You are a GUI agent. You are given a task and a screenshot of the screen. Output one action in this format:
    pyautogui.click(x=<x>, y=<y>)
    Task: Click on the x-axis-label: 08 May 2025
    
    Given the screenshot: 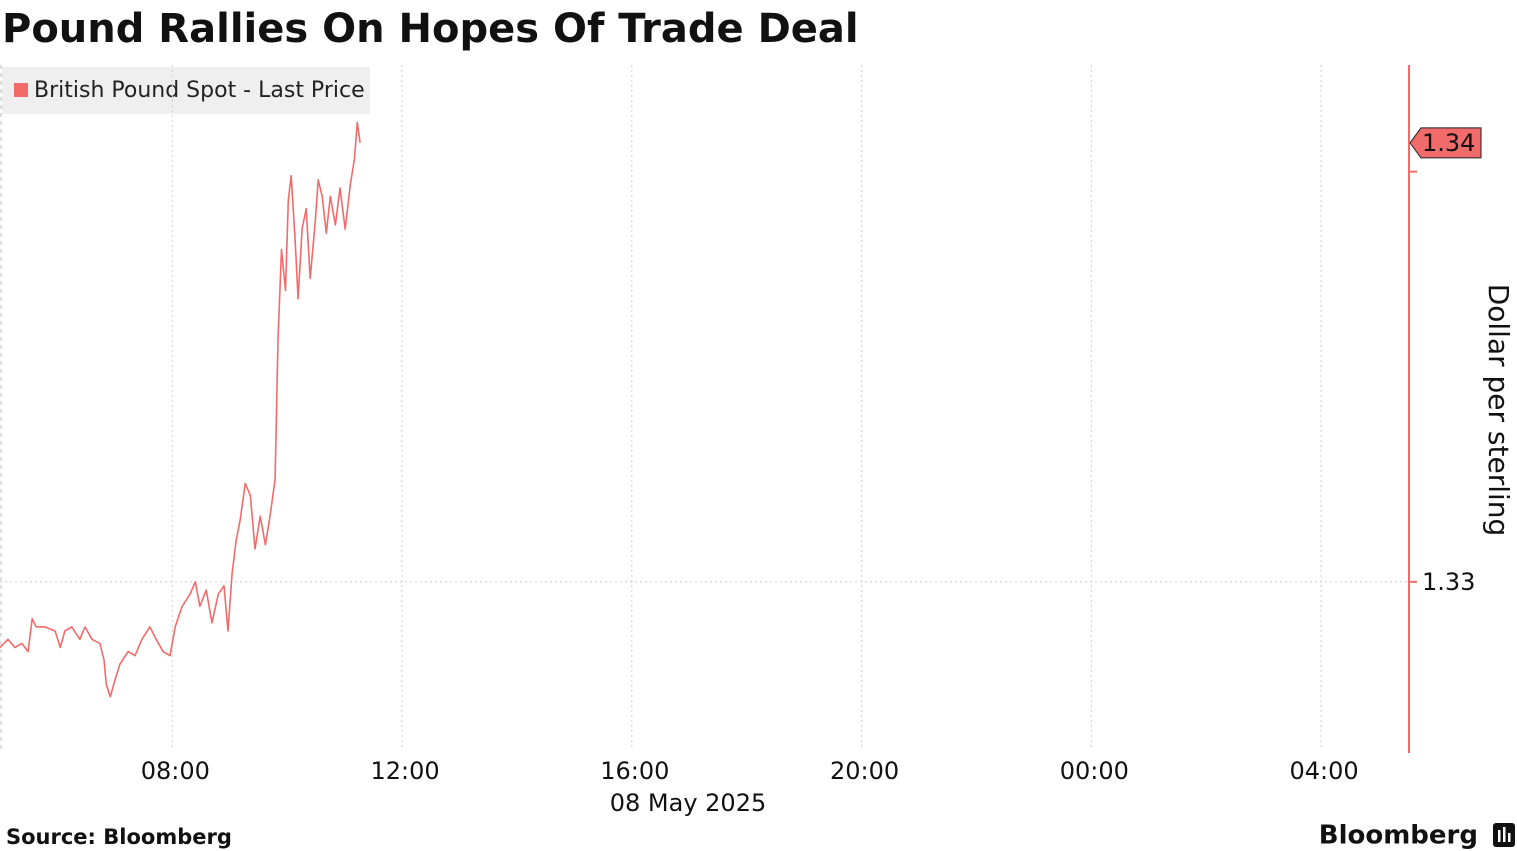 What is the action you would take?
    pyautogui.click(x=688, y=803)
    